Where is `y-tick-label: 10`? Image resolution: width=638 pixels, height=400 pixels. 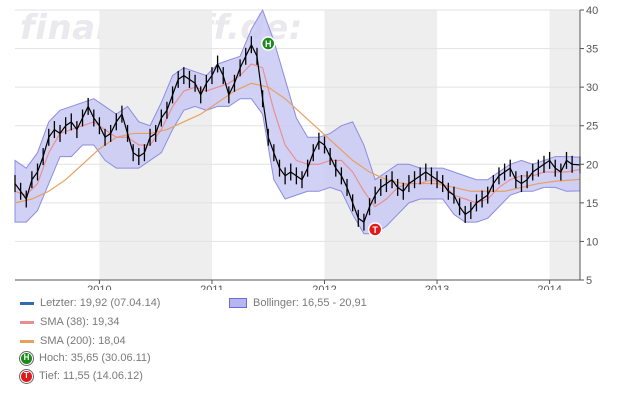 y-tick-label: 10 is located at coordinates (592, 242).